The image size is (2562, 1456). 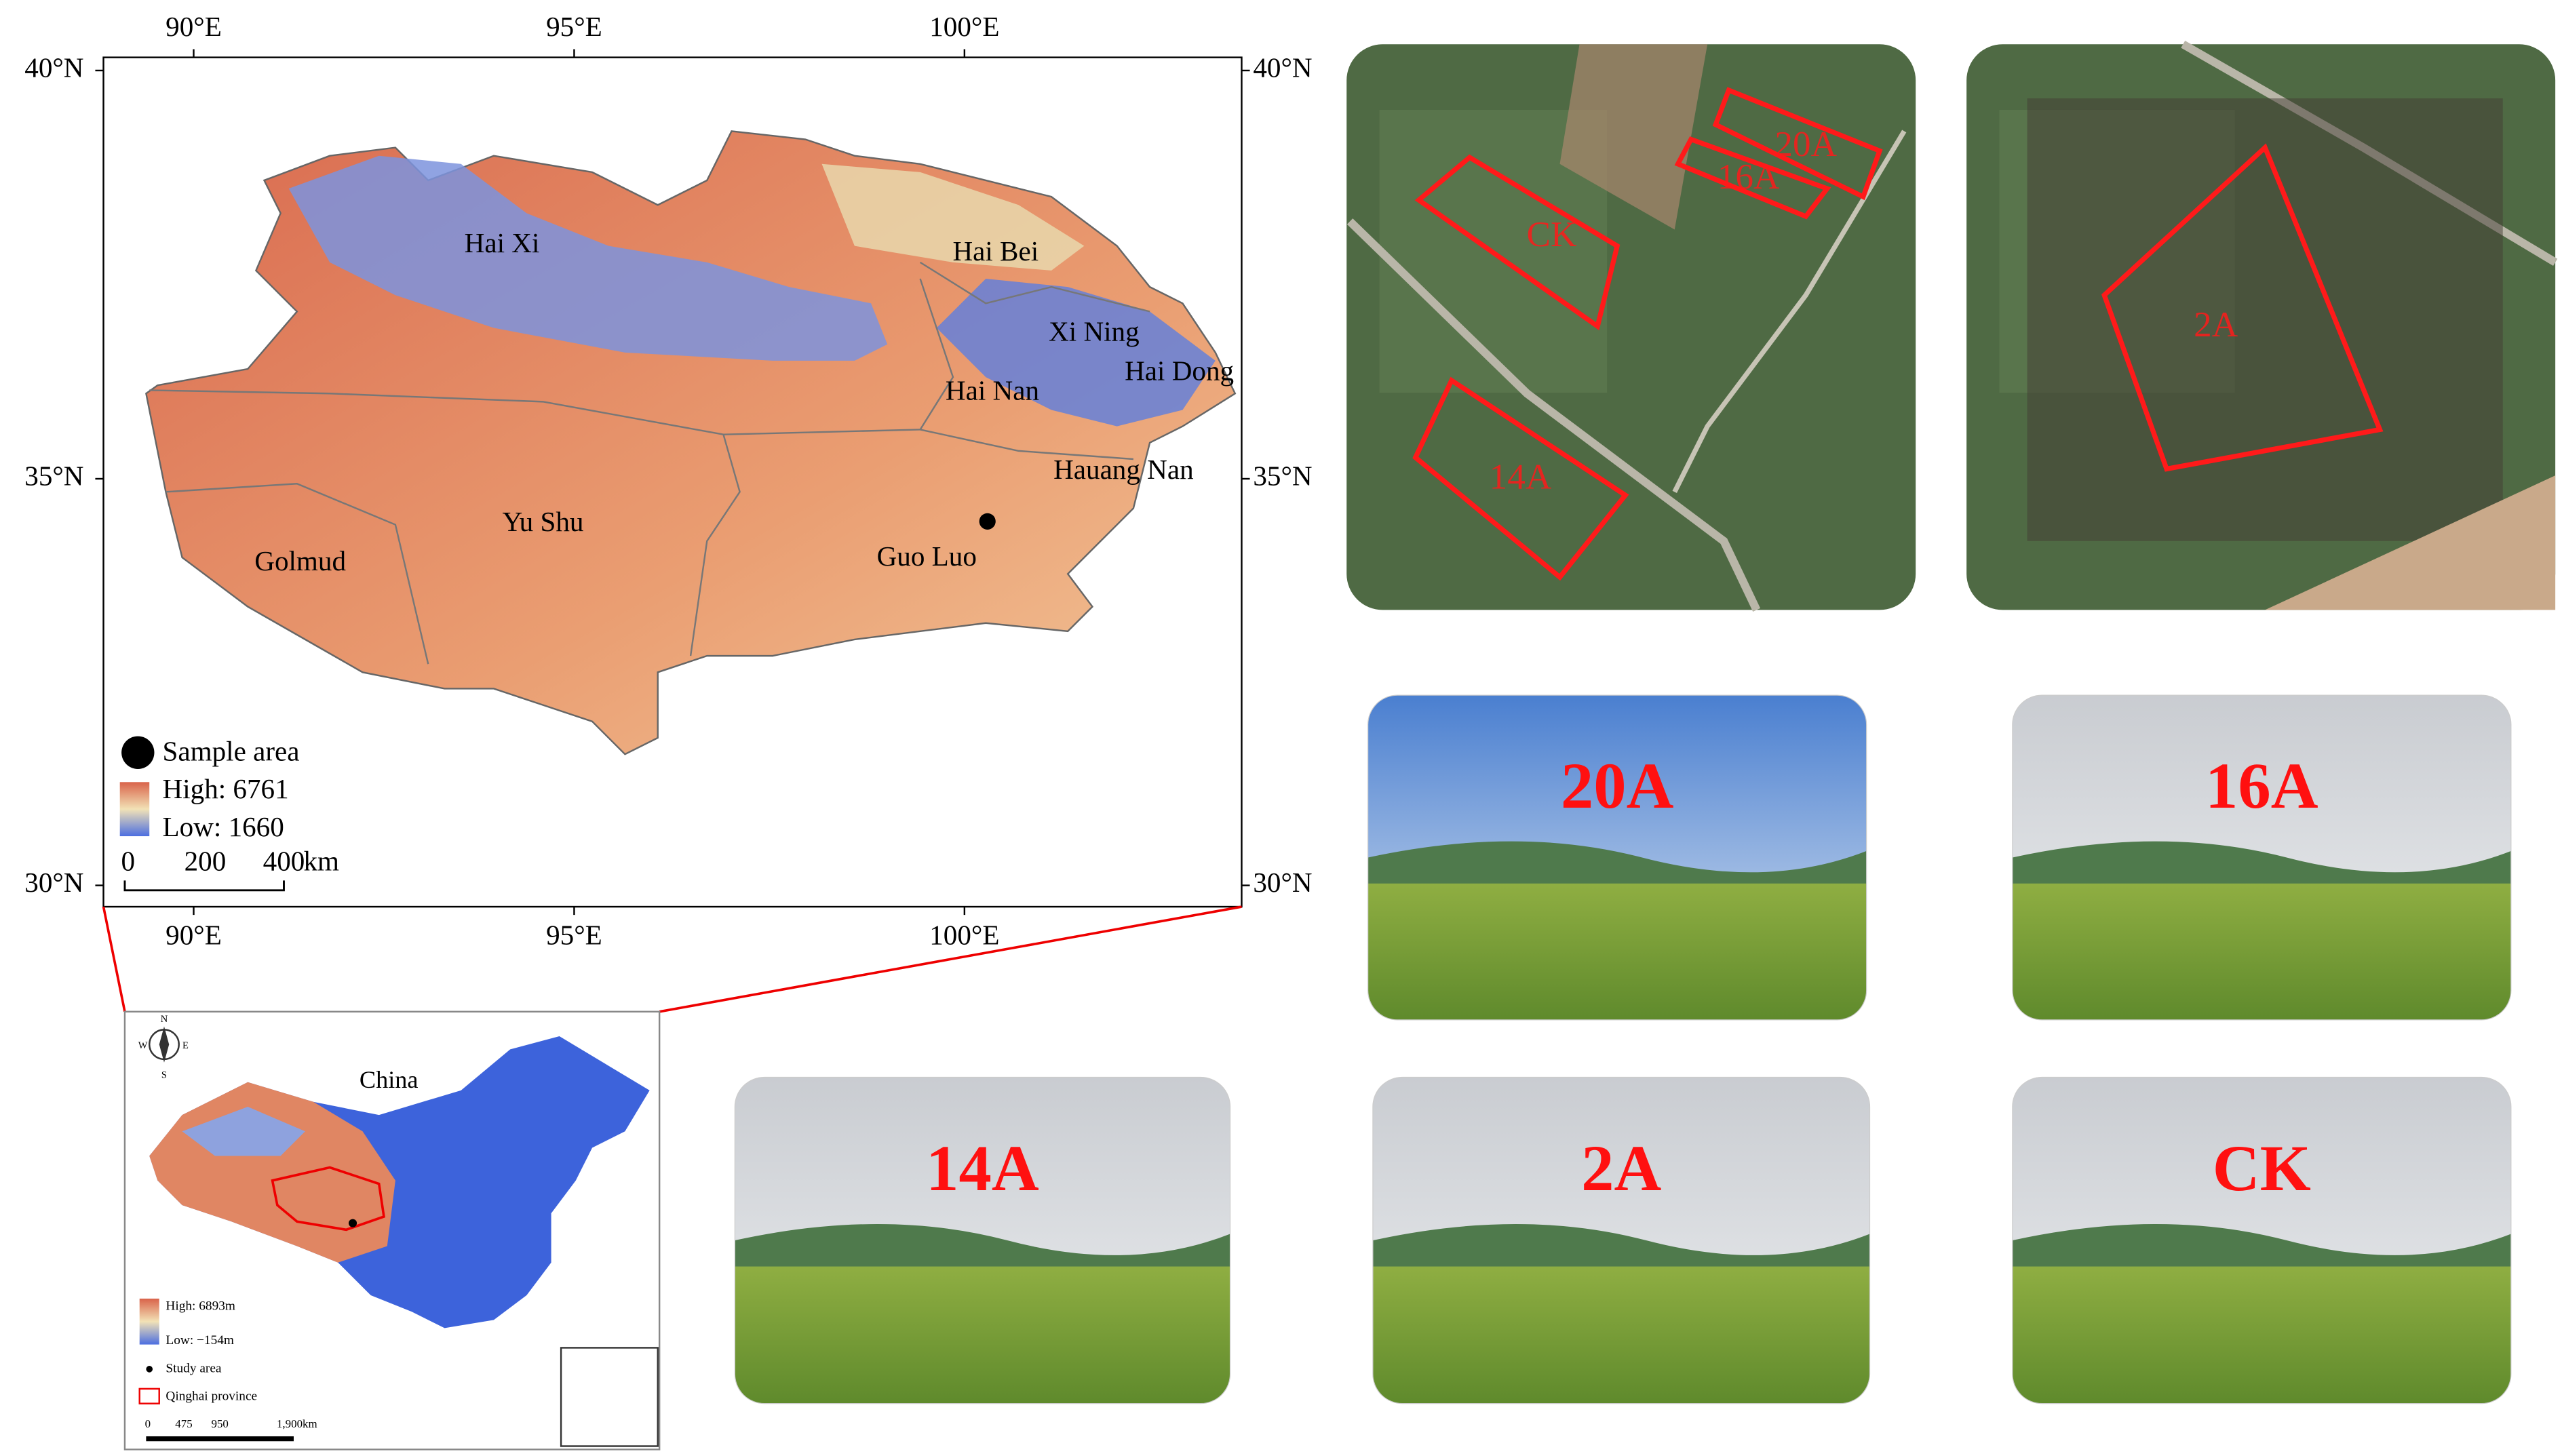 I want to click on legend-label: Low: −154m, so click(x=200, y=1340).